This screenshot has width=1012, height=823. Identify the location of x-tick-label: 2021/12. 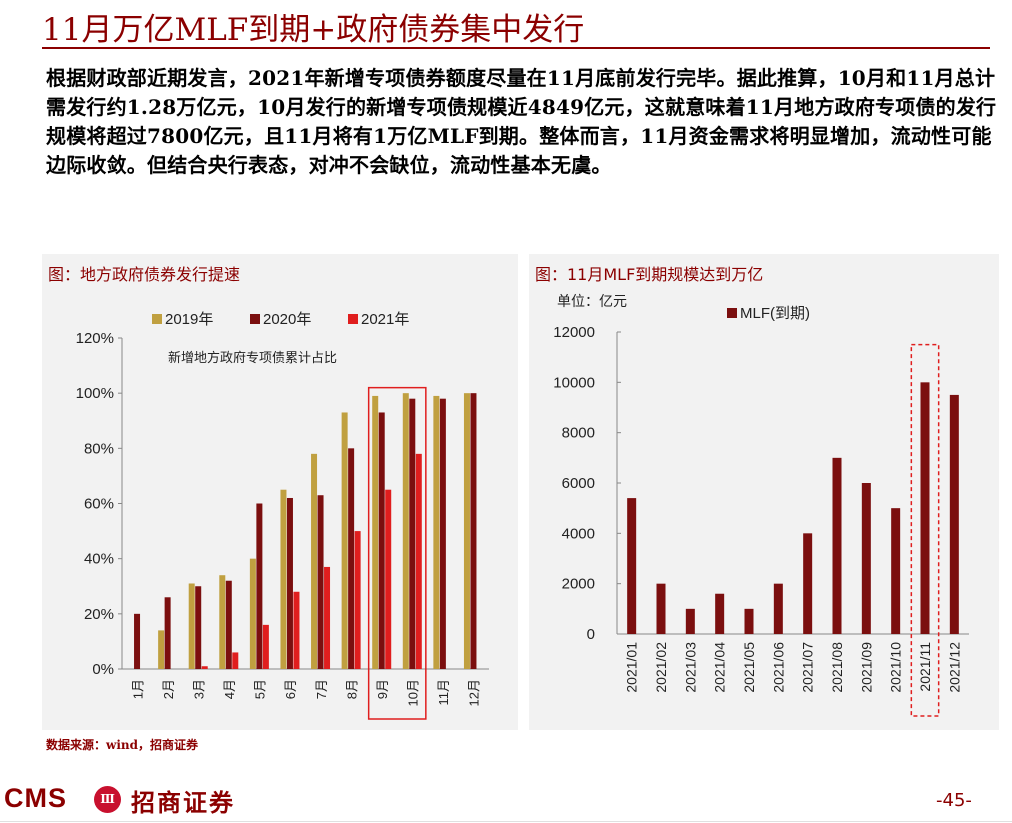
(954, 667).